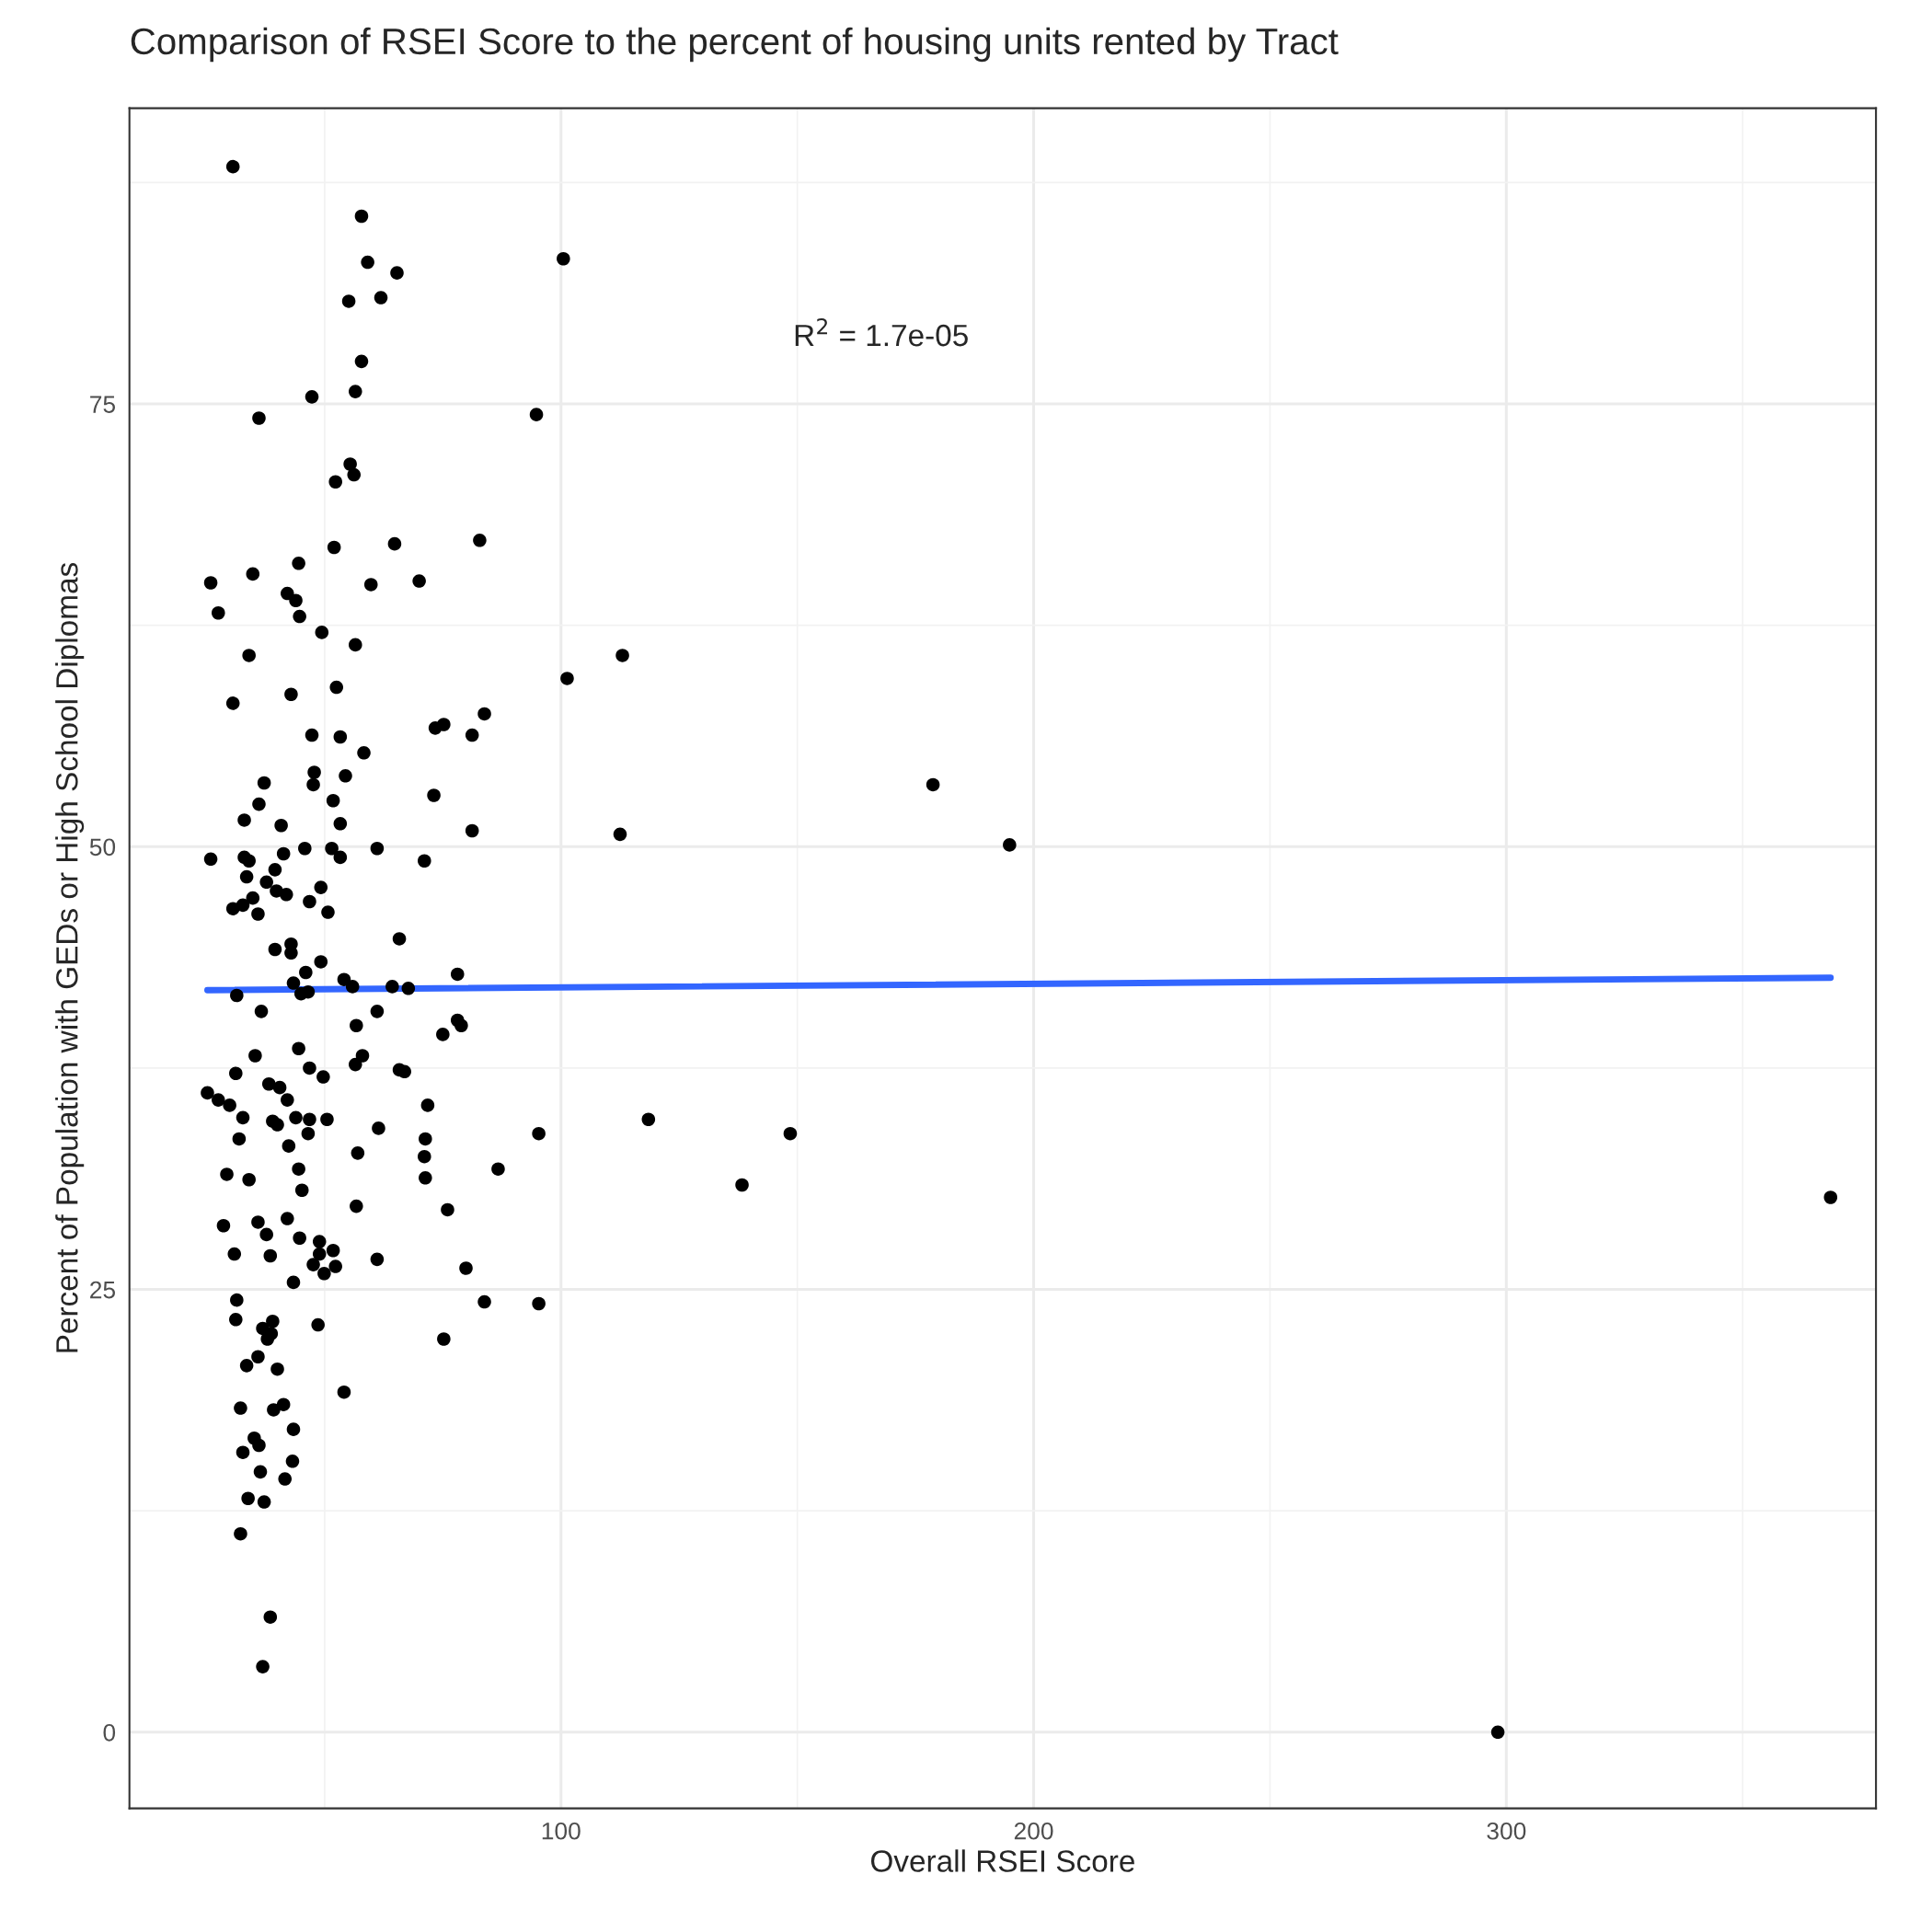  I want to click on y-tick-label: 0, so click(109, 1732).